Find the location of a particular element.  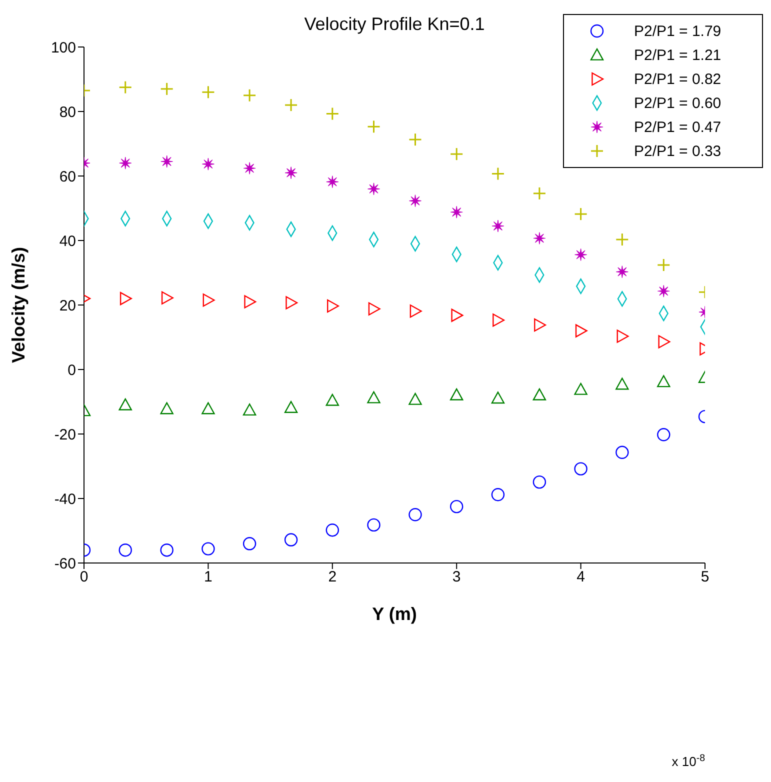

legend-label: P2/P1 = 0.33 is located at coordinates (678, 151).